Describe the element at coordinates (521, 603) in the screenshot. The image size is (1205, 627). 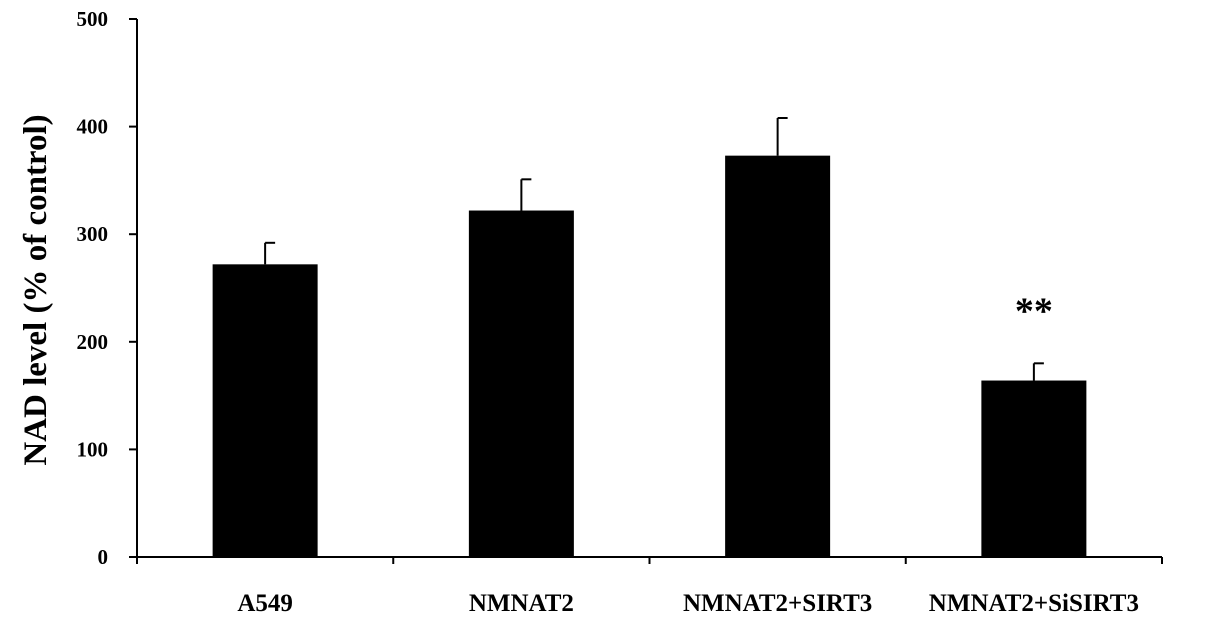
I see `x-tick-label: NMNAT2` at that location.